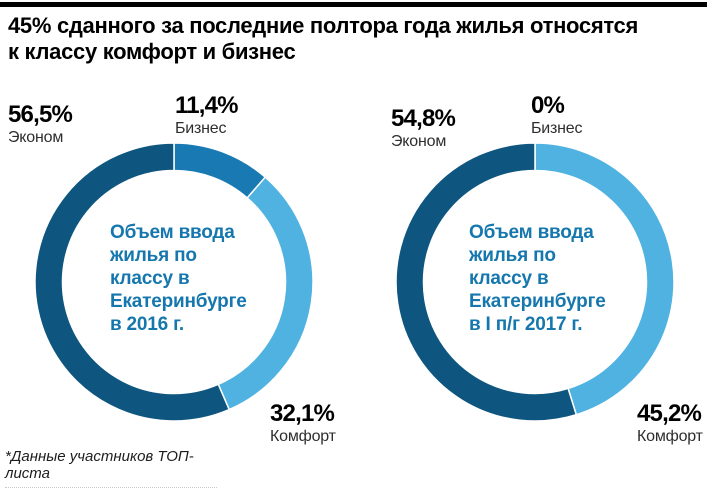 The height and width of the screenshot is (488, 707). I want to click on econom-label-2017: 54,8% Эконом, so click(423, 128).